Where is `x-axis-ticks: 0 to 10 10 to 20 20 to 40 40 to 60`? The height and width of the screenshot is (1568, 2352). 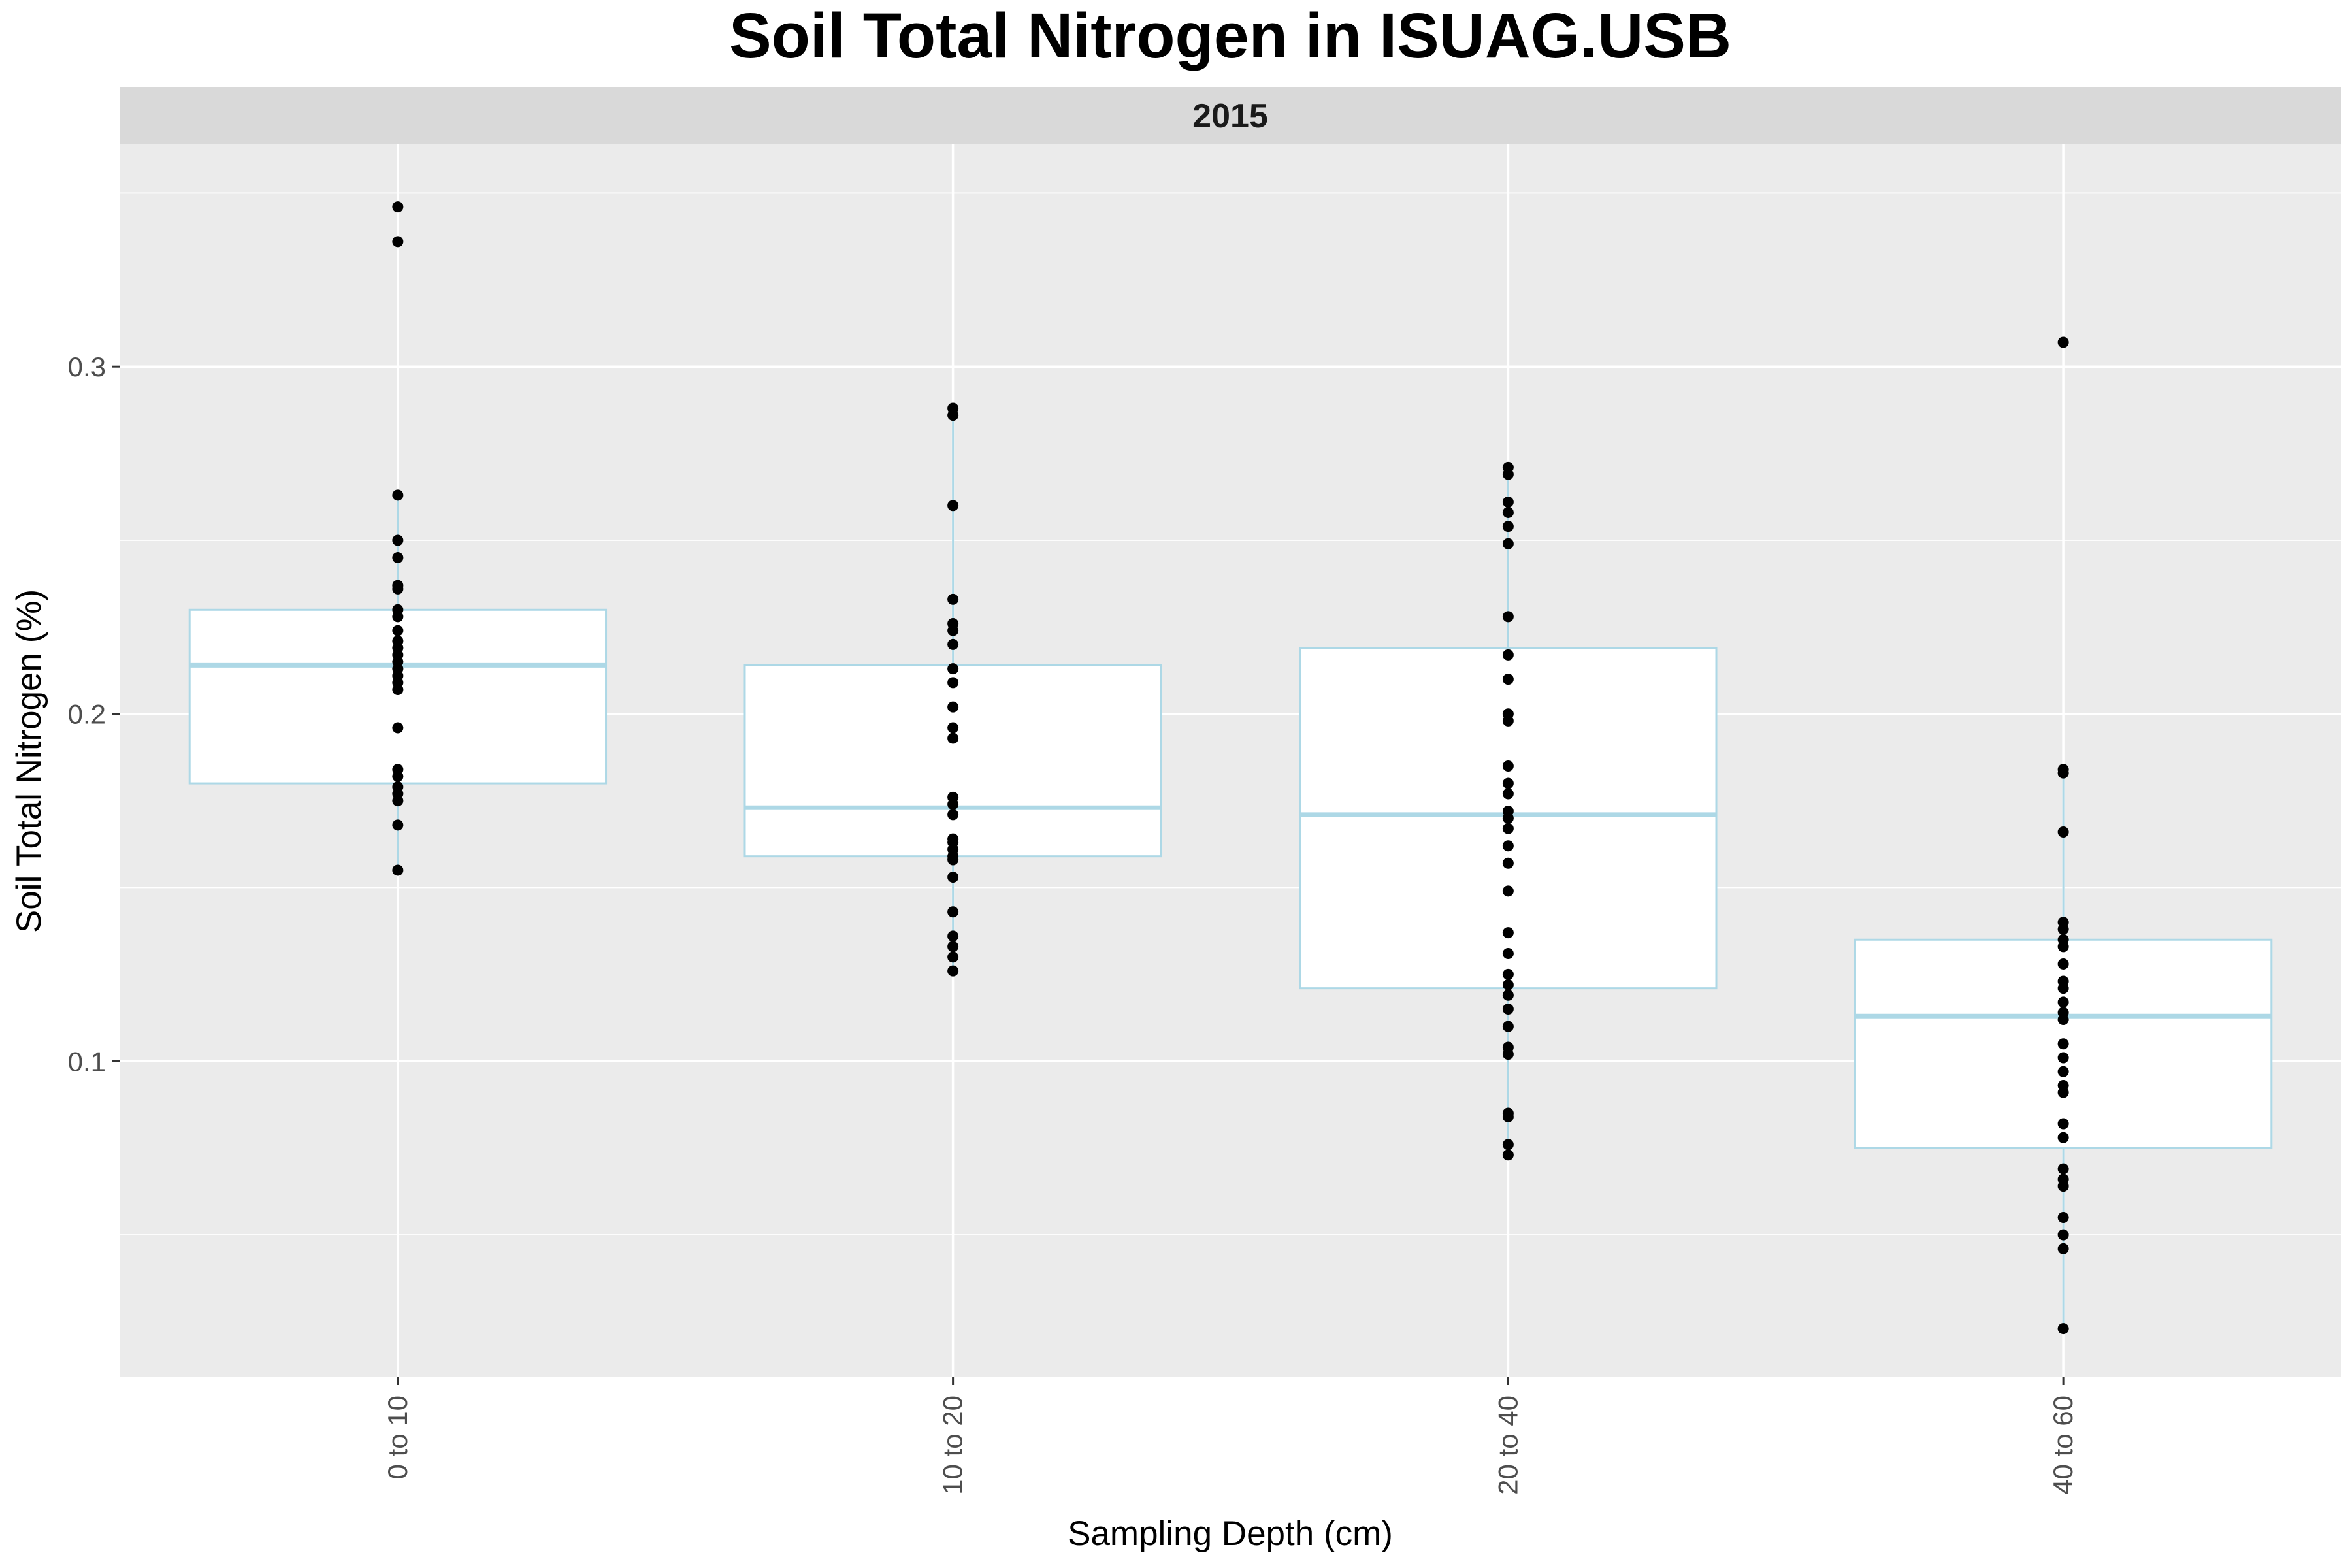 x-axis-ticks: 0 to 10 10 to 20 20 to 40 40 to 60 is located at coordinates (1230, 1436).